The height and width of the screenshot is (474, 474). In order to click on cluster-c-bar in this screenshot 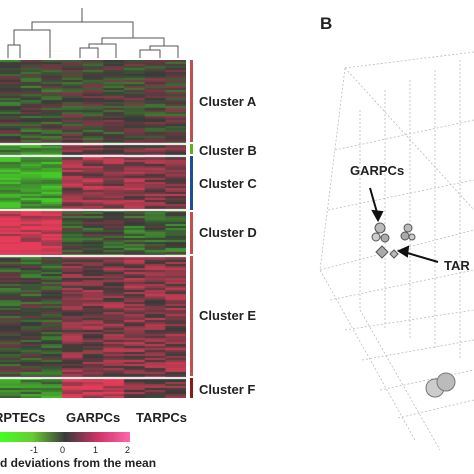, I will do `click(191, 183)`.